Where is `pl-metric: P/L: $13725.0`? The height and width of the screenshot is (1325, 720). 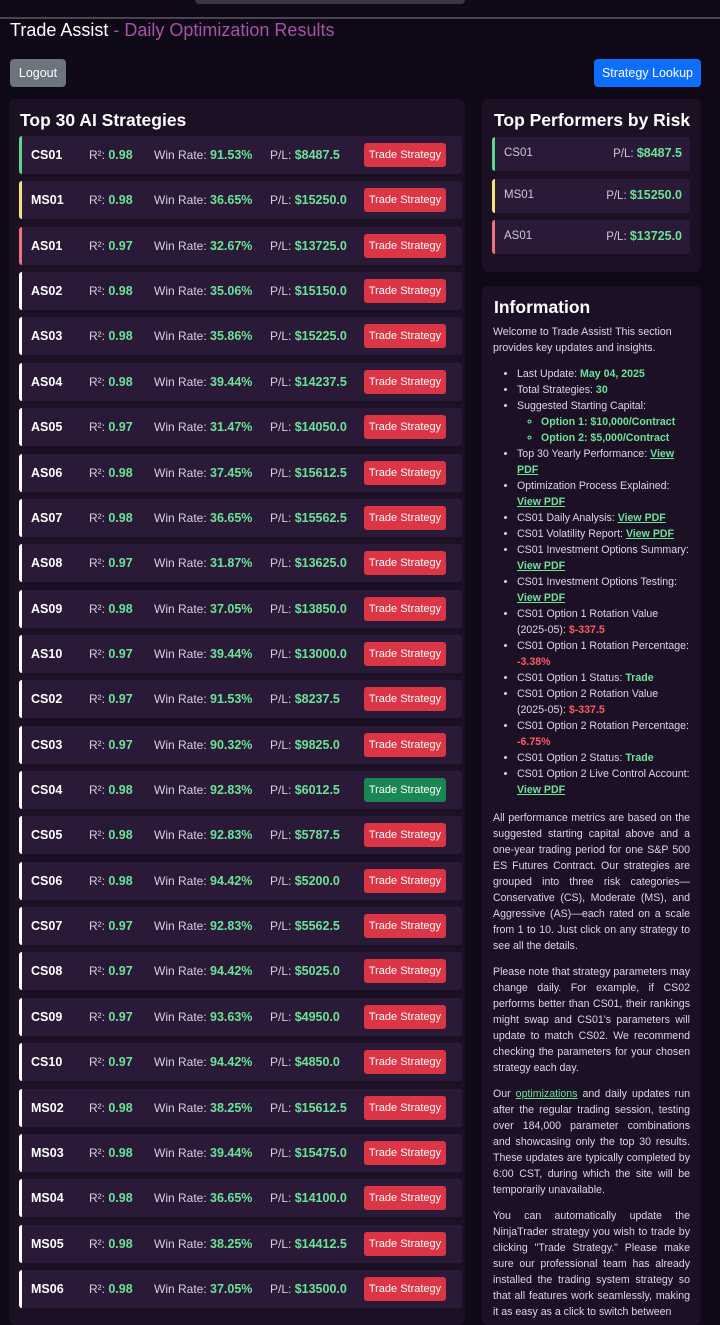 pl-metric: P/L: $13725.0 is located at coordinates (308, 246).